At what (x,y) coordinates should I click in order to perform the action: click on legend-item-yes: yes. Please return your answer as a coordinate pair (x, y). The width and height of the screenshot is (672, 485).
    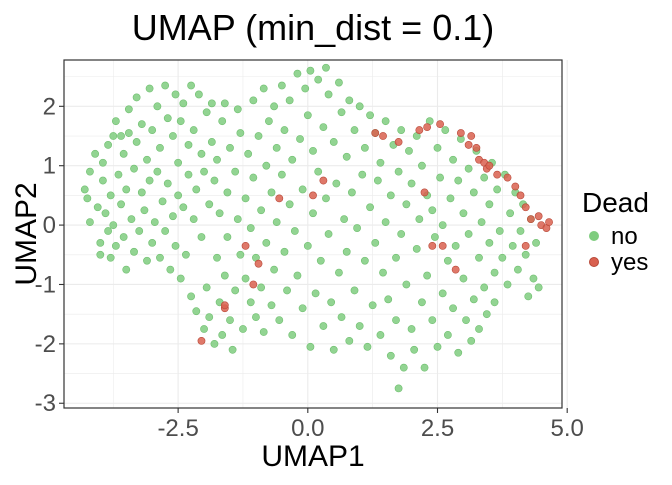
    Looking at the image, I should click on (618, 262).